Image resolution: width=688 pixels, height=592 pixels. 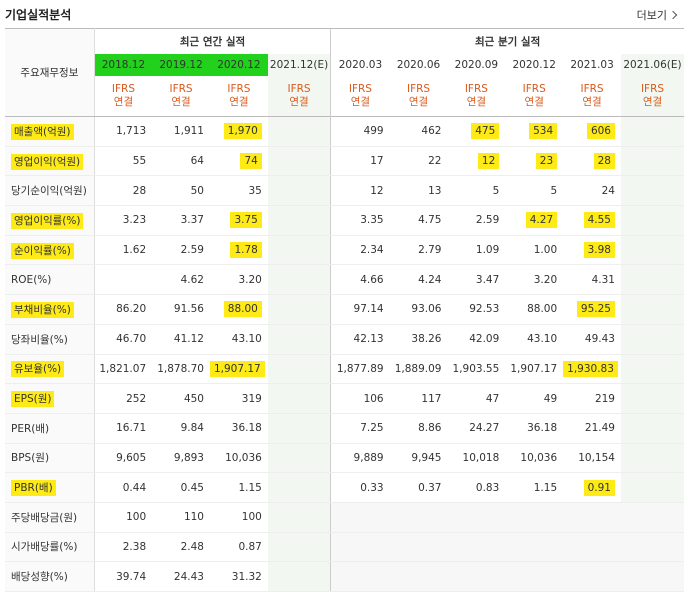 What do you see at coordinates (123, 458) in the screenshot?
I see `table-cell: 9,605` at bounding box center [123, 458].